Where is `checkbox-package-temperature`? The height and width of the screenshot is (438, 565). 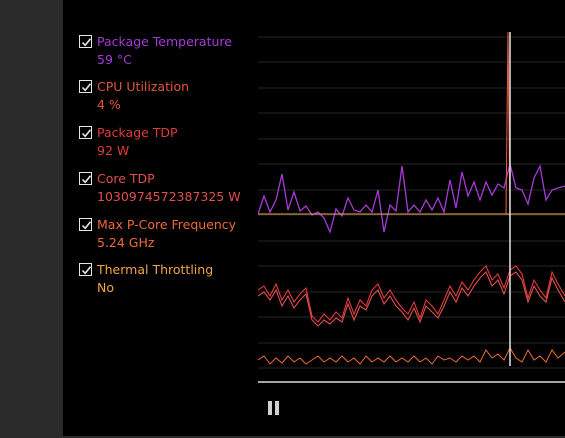 checkbox-package-temperature is located at coordinates (85, 41).